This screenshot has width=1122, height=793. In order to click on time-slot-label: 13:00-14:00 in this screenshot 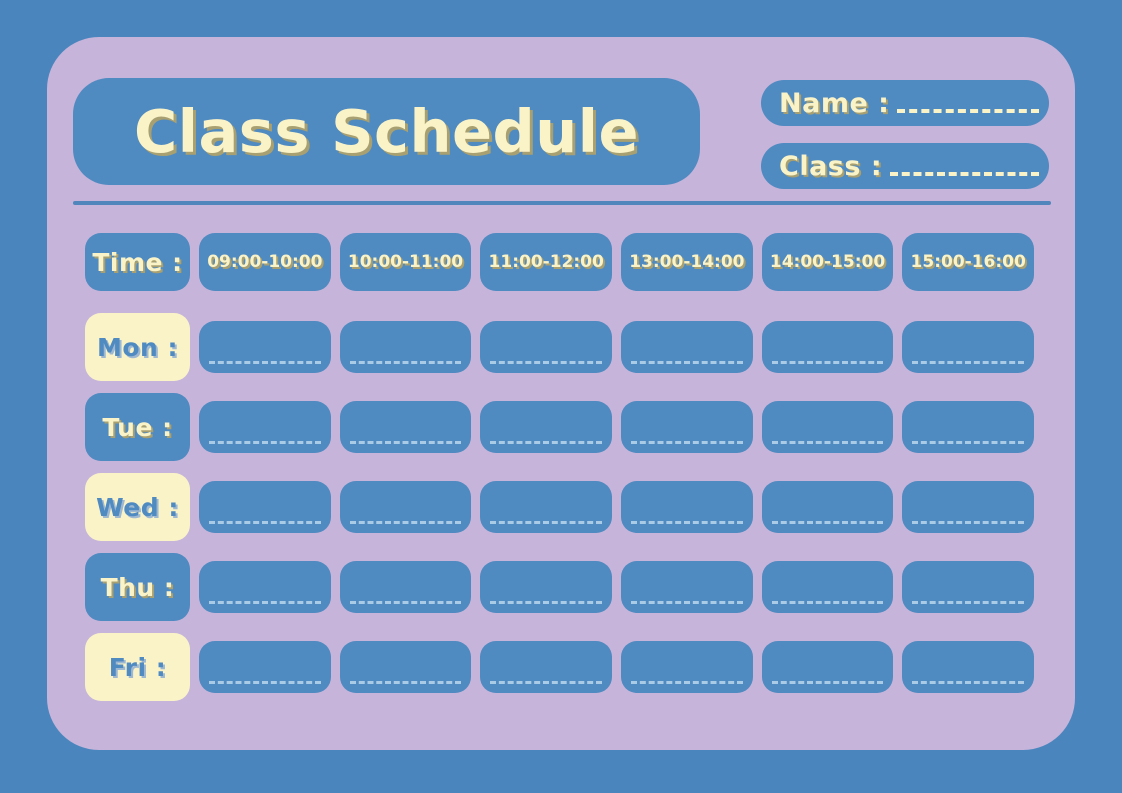, I will do `click(687, 262)`.